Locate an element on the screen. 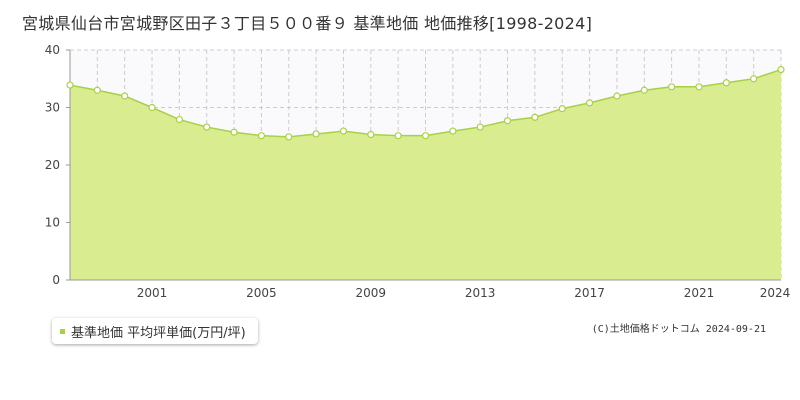 This screenshot has width=800, height=400. x-tick-label: 2024 is located at coordinates (775, 293).